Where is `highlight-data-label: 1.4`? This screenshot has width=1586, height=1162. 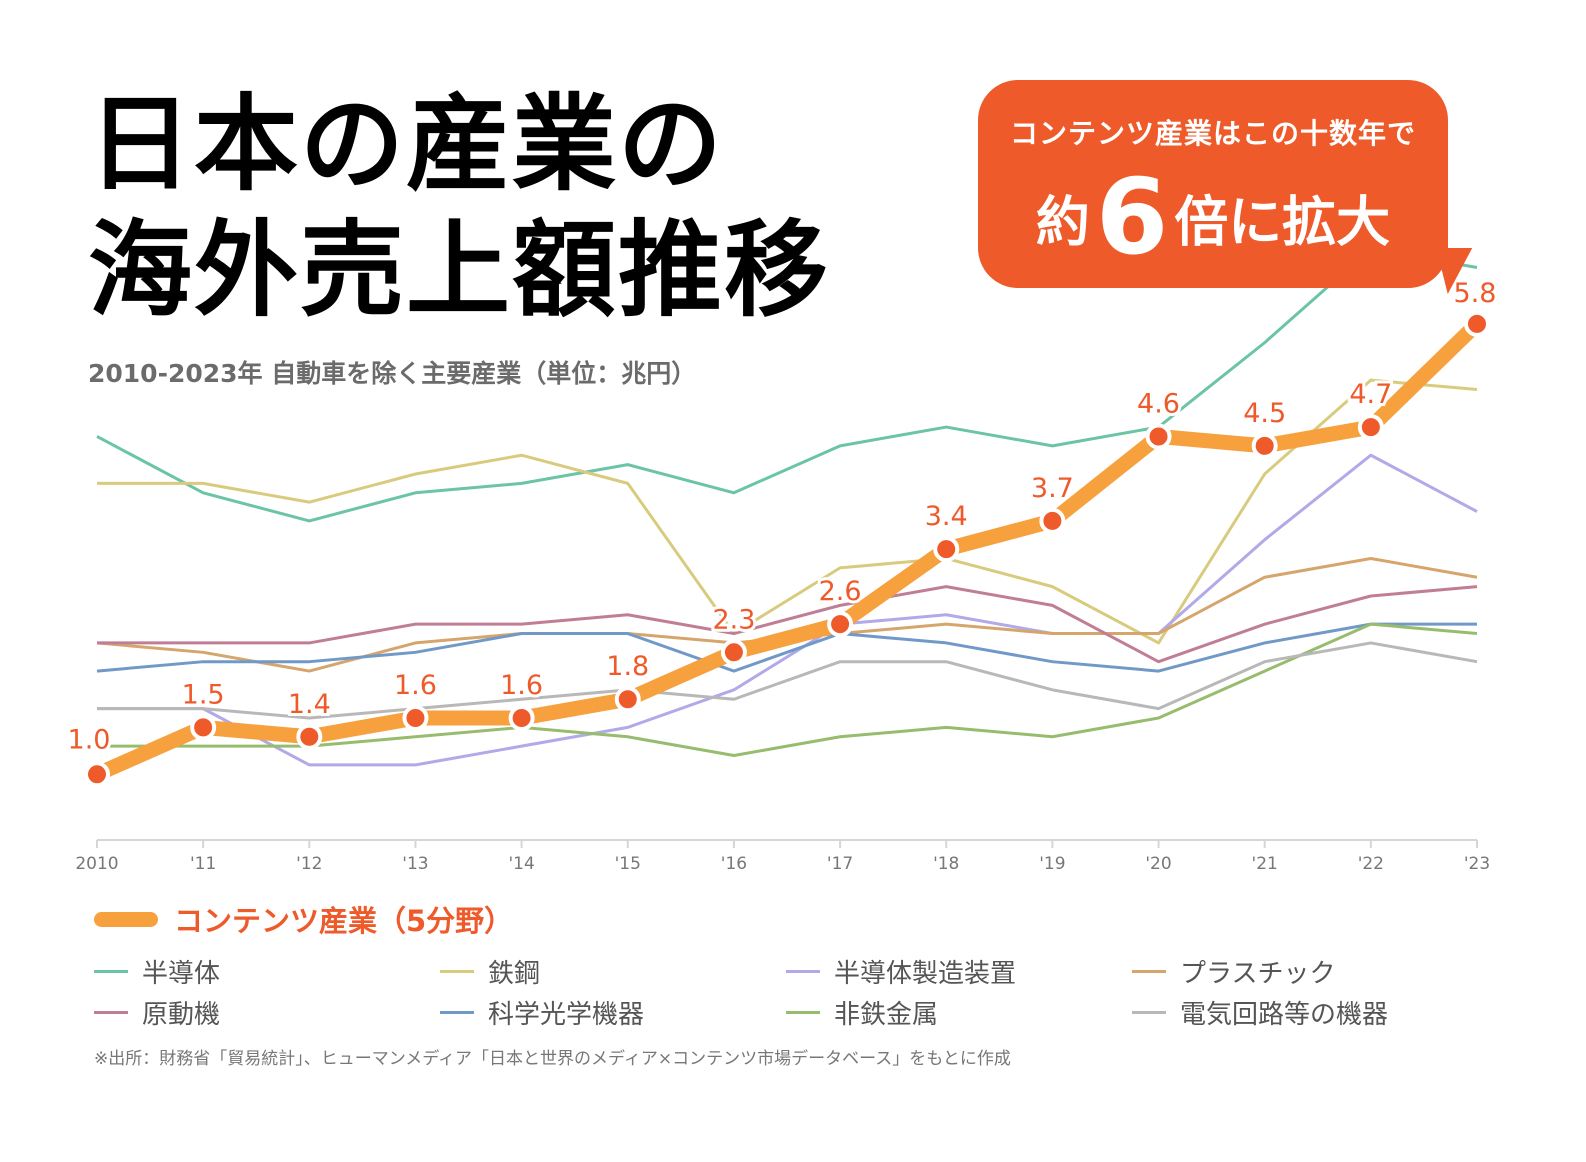 highlight-data-label: 1.4 is located at coordinates (309, 704).